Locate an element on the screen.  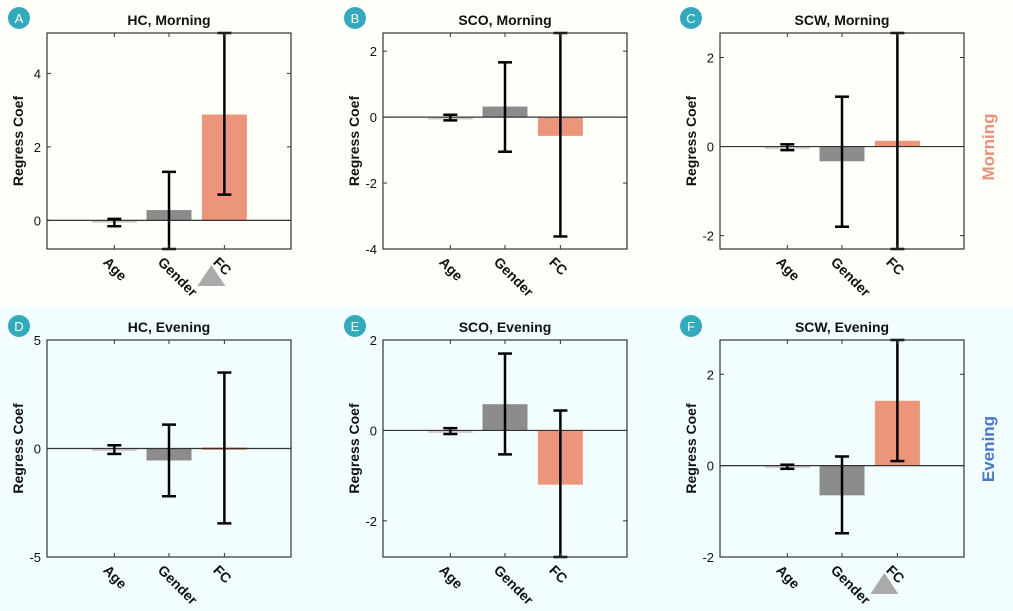
panel-e: E SCO, Evening Regress Coef -2 0 2 Age Gender FC is located at coordinates (486, 461).